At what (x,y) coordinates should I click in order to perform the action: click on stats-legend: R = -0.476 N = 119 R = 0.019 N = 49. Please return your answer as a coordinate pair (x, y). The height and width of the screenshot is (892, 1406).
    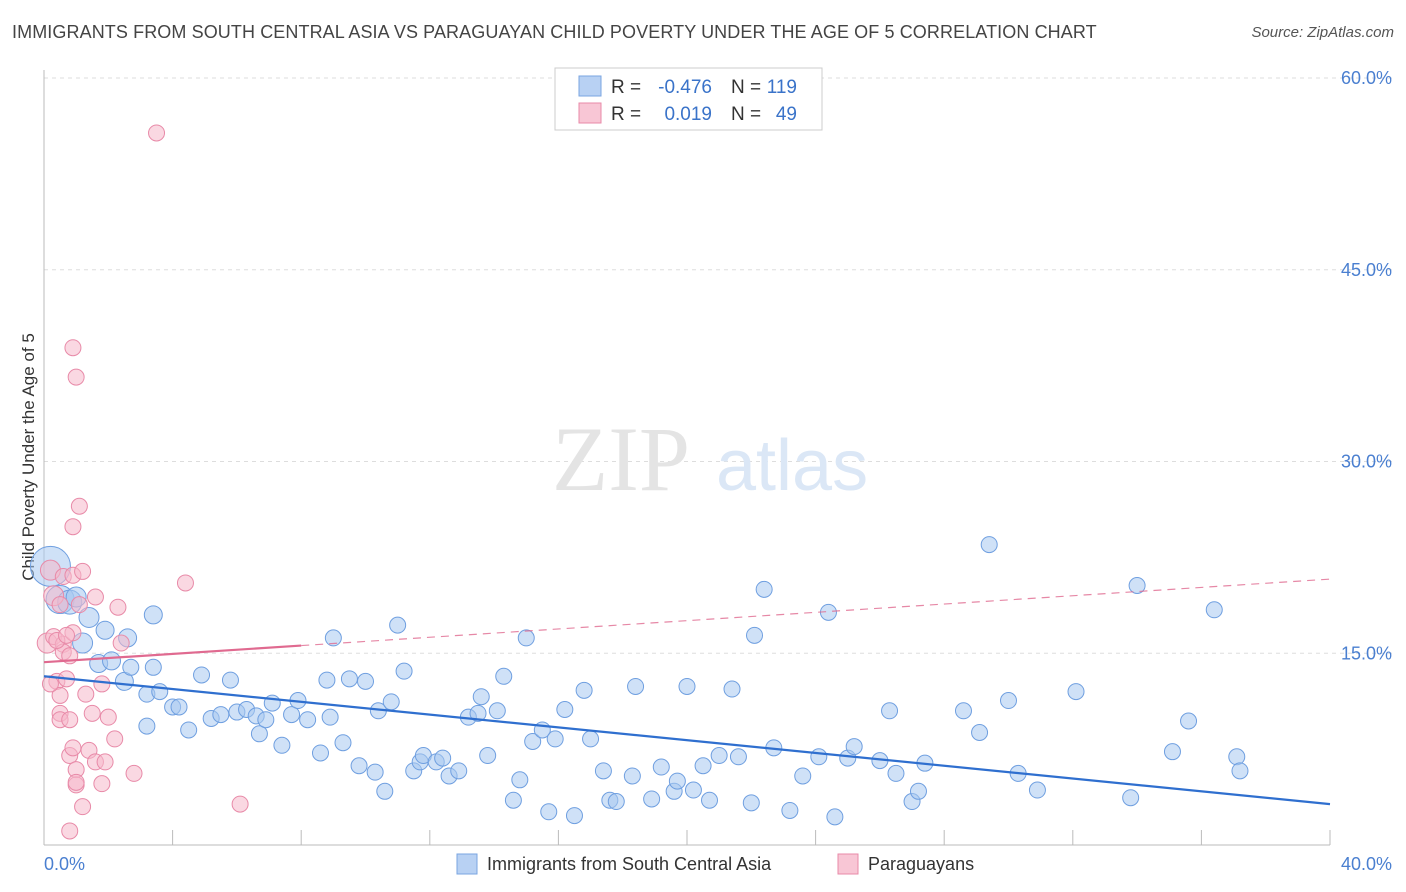
    Looking at the image, I should click on (688, 99).